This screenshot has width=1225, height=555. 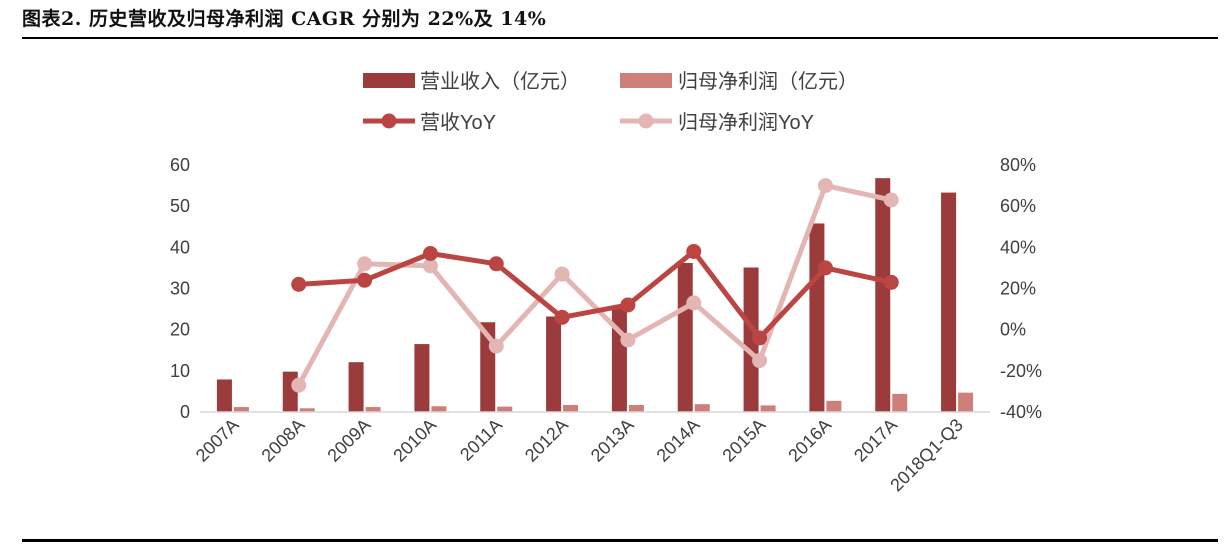 What do you see at coordinates (1018, 289) in the screenshot?
I see `right-tick-label: 20%` at bounding box center [1018, 289].